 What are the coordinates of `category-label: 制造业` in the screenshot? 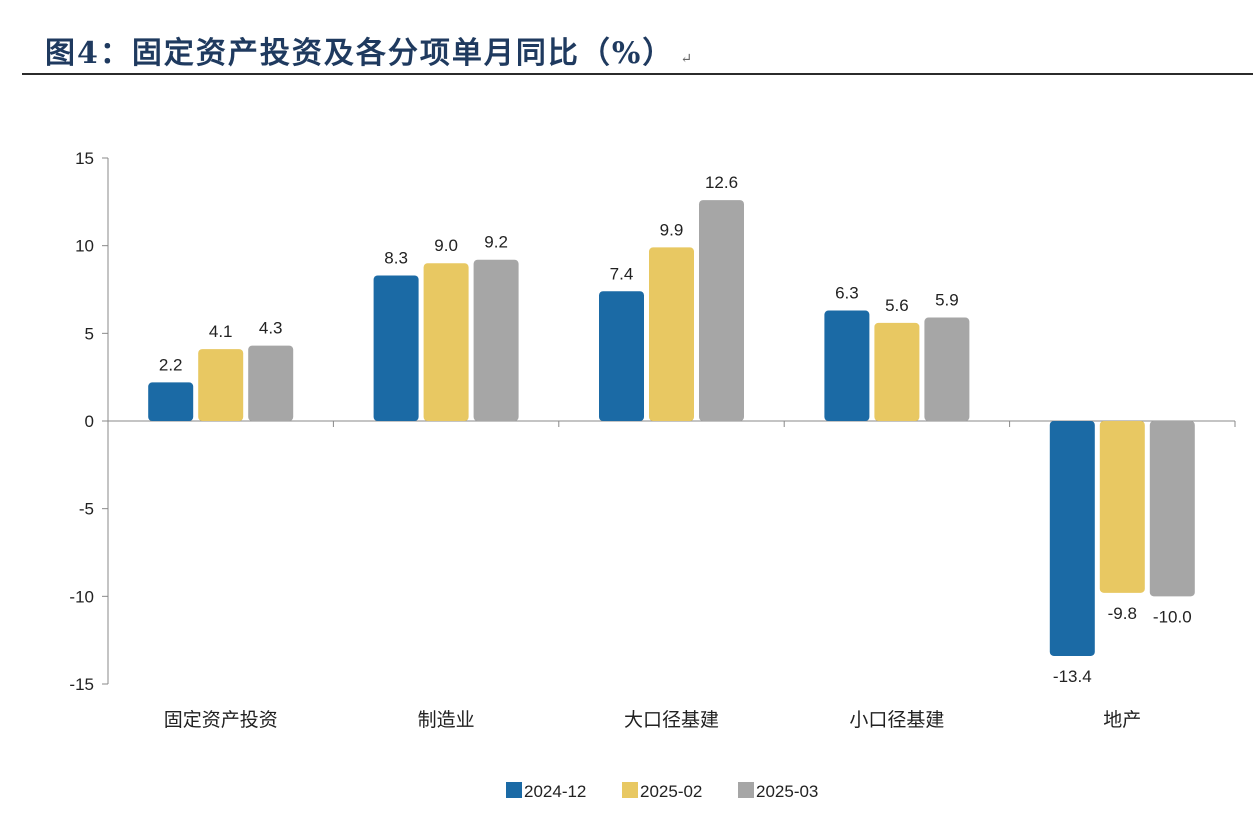 It's located at (446, 720).